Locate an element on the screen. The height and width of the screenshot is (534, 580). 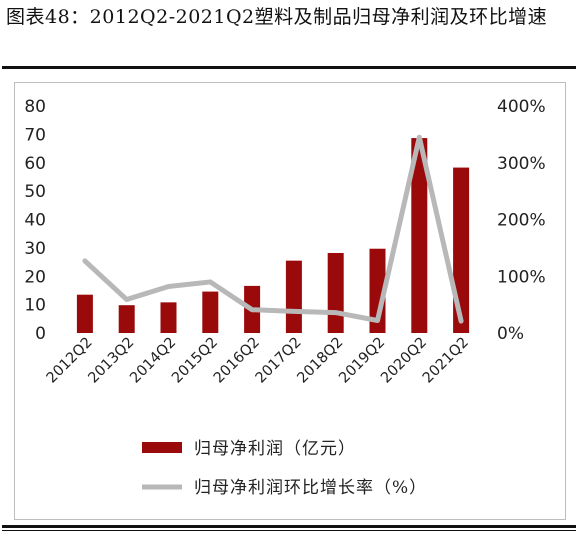
left-axis-ticks: 0 10 20 30 40 50 60 70 80 is located at coordinates (35, 220).